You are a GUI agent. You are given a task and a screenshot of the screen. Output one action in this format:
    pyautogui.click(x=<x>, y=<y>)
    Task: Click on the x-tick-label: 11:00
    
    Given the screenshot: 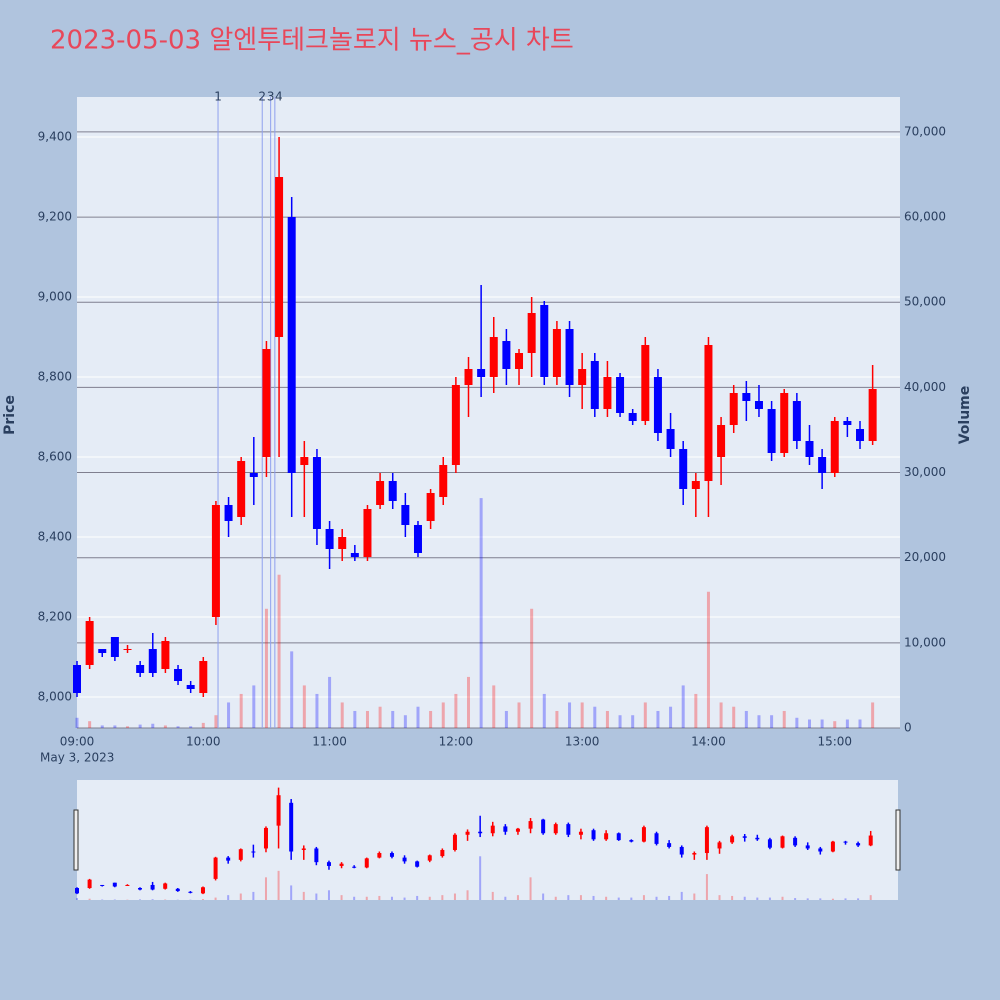 What is the action you would take?
    pyautogui.click(x=329, y=742)
    